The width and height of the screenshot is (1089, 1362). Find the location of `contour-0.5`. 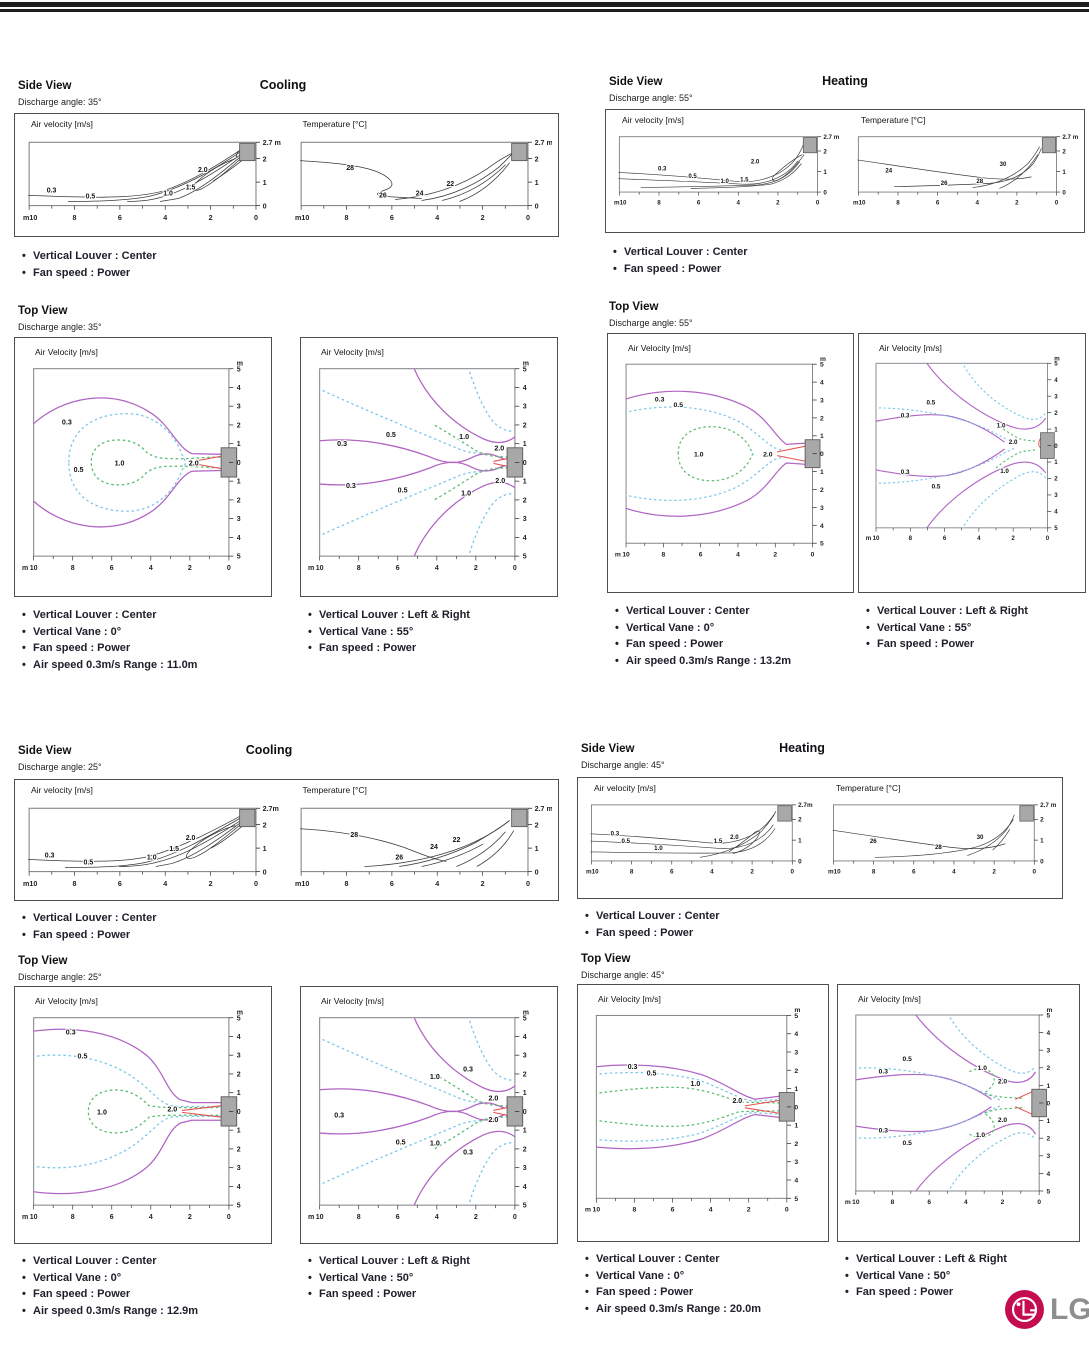

contour-0.5 is located at coordinates (490, 1111).